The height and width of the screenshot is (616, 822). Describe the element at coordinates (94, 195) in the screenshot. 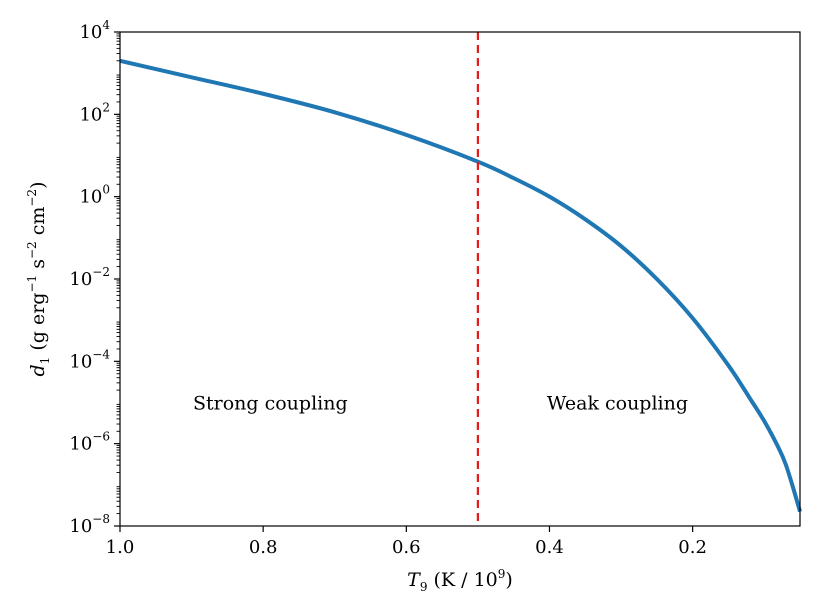

I see `y-tick-label: 10⁰` at that location.